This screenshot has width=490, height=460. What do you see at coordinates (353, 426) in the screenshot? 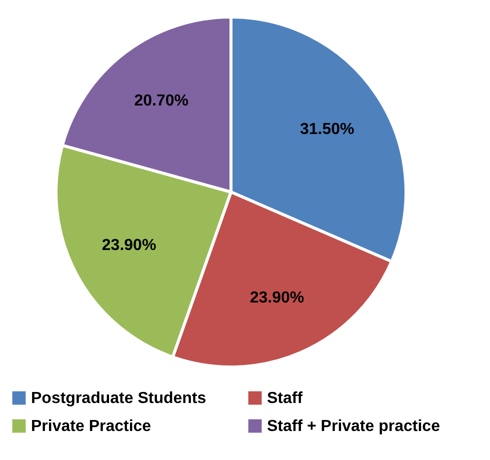
I see `legend-label: Staff + Private practice` at bounding box center [353, 426].